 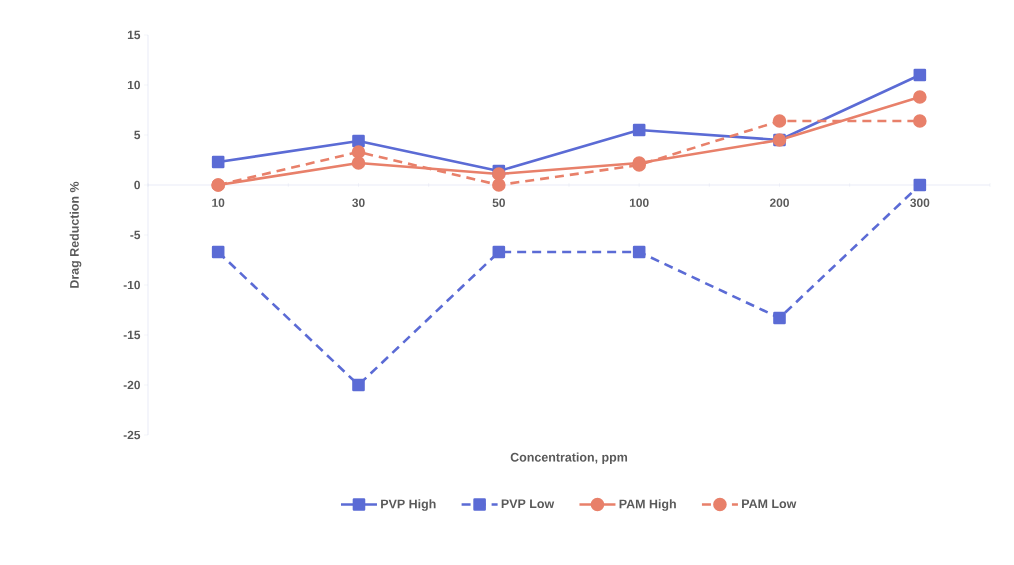 I want to click on y-tick-label: 10, so click(x=133, y=85).